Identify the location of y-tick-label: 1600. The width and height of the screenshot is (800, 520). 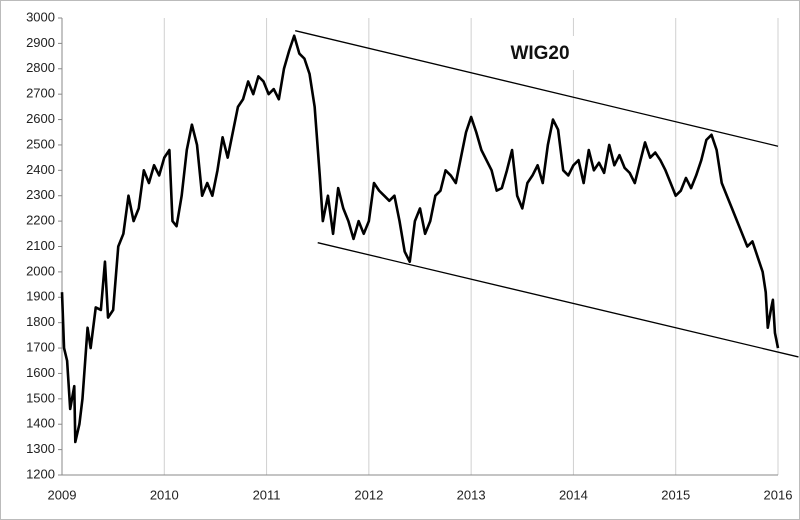
(40, 372).